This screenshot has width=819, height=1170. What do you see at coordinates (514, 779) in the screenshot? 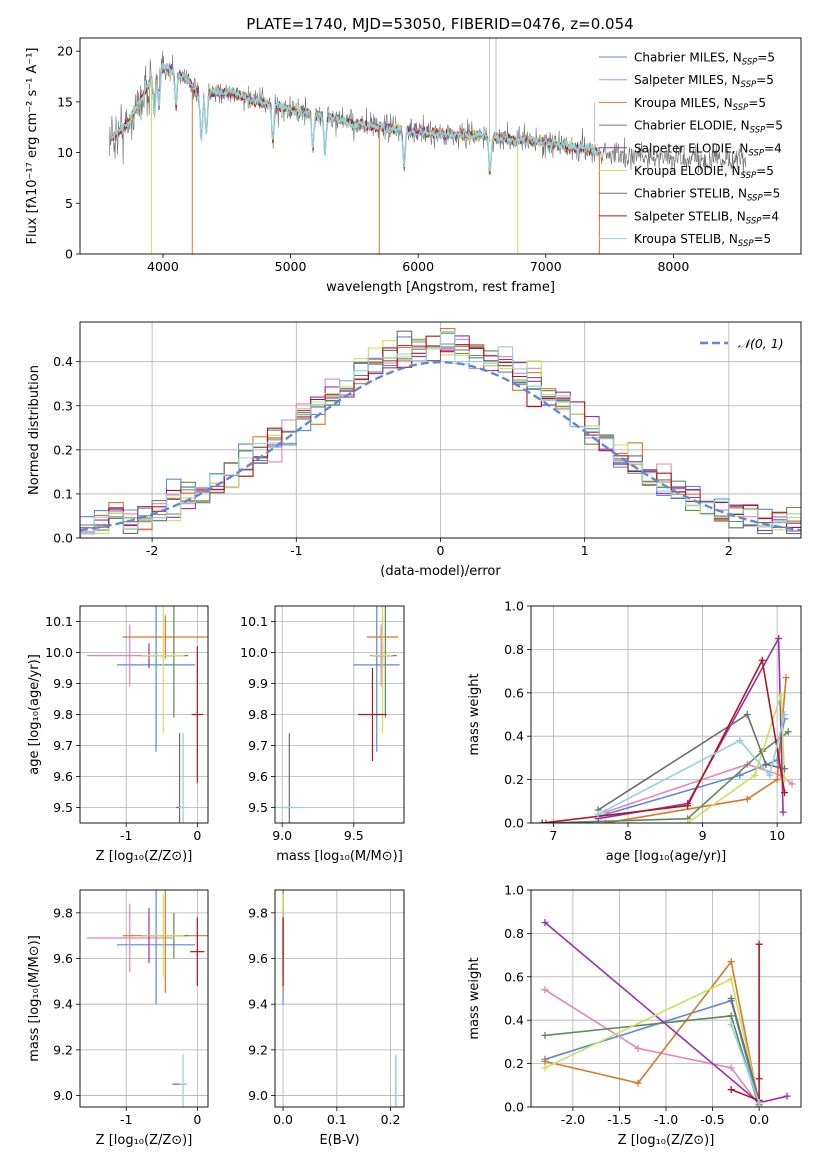
I see `weight_vs_age-ytick-label: 0.2` at bounding box center [514, 779].